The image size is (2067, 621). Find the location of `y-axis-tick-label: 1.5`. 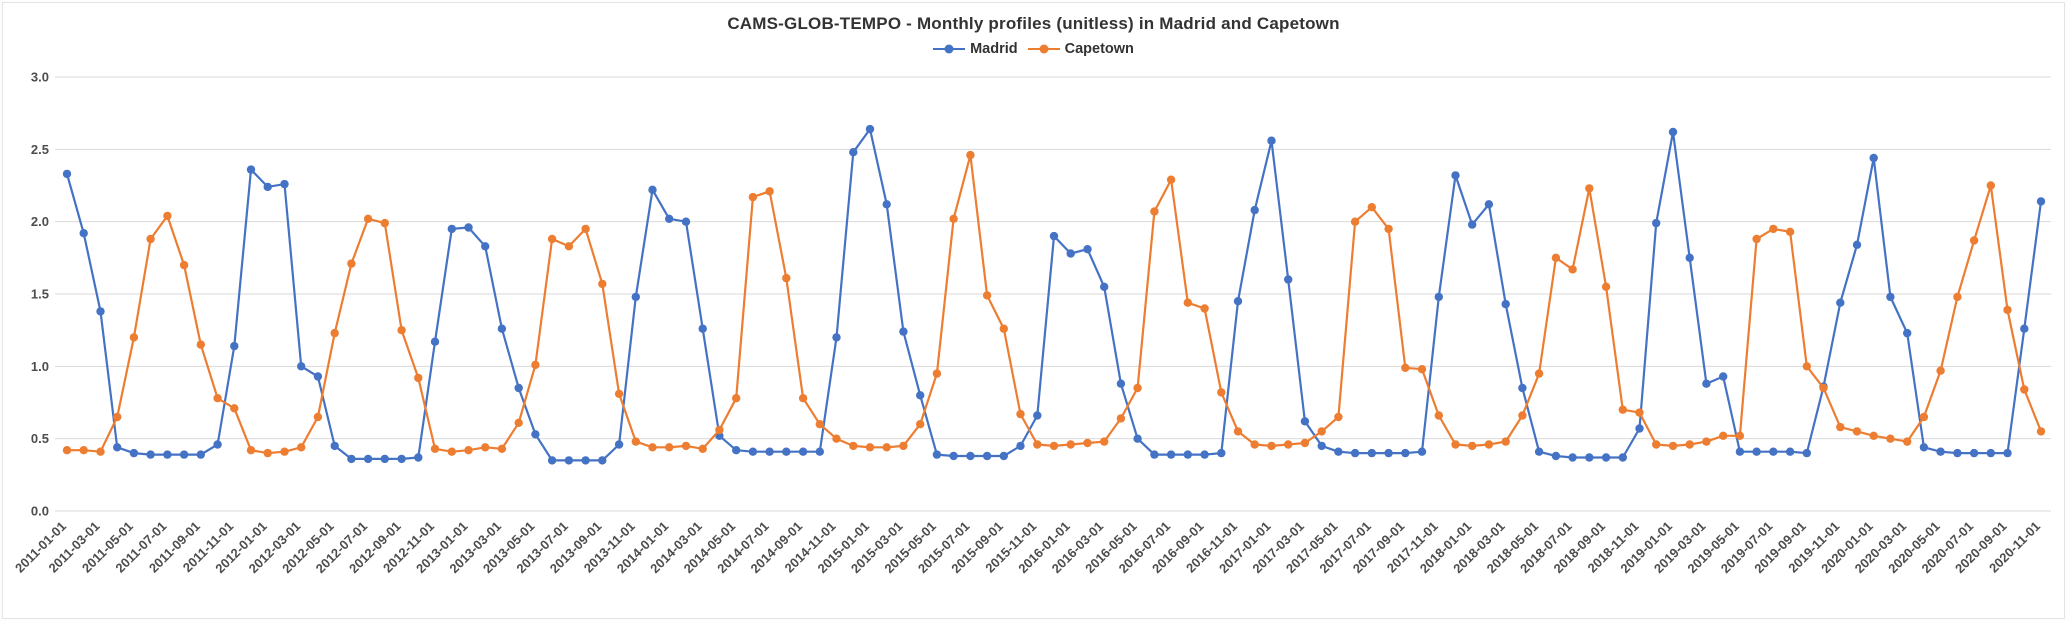

y-axis-tick-label: 1.5 is located at coordinates (40, 294).